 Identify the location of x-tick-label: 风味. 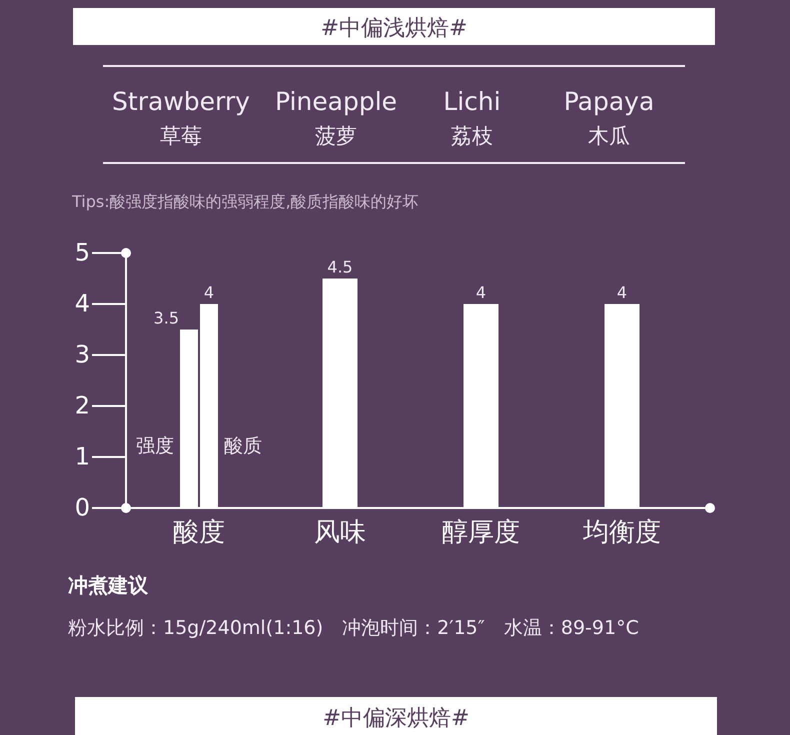
(340, 532).